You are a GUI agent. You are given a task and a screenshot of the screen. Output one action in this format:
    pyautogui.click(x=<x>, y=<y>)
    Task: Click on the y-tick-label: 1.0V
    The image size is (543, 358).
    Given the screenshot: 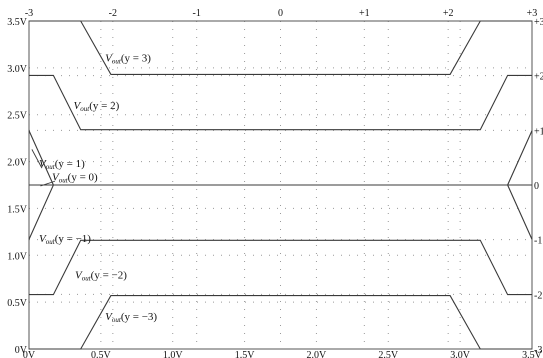 What is the action you would take?
    pyautogui.click(x=17, y=256)
    